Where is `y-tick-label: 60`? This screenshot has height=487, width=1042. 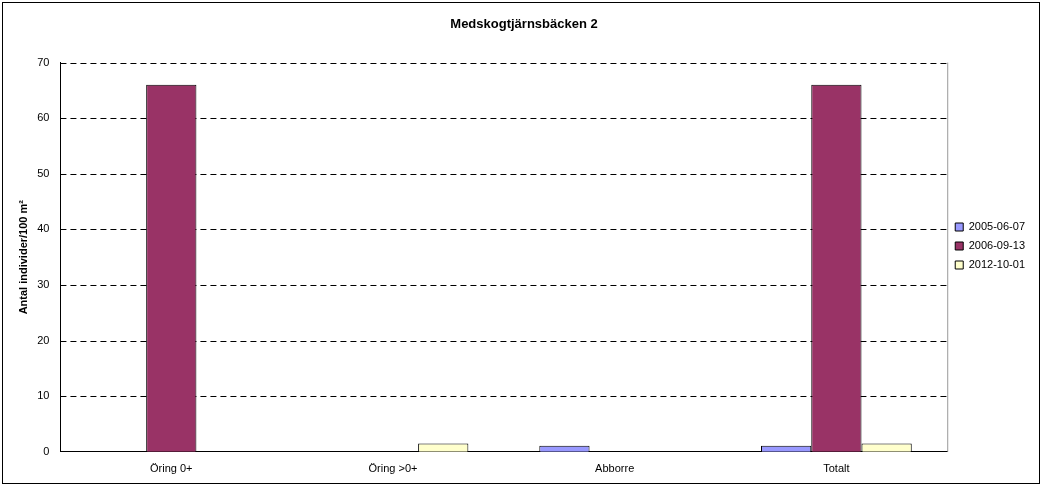
y-tick-label: 60 is located at coordinates (43, 117).